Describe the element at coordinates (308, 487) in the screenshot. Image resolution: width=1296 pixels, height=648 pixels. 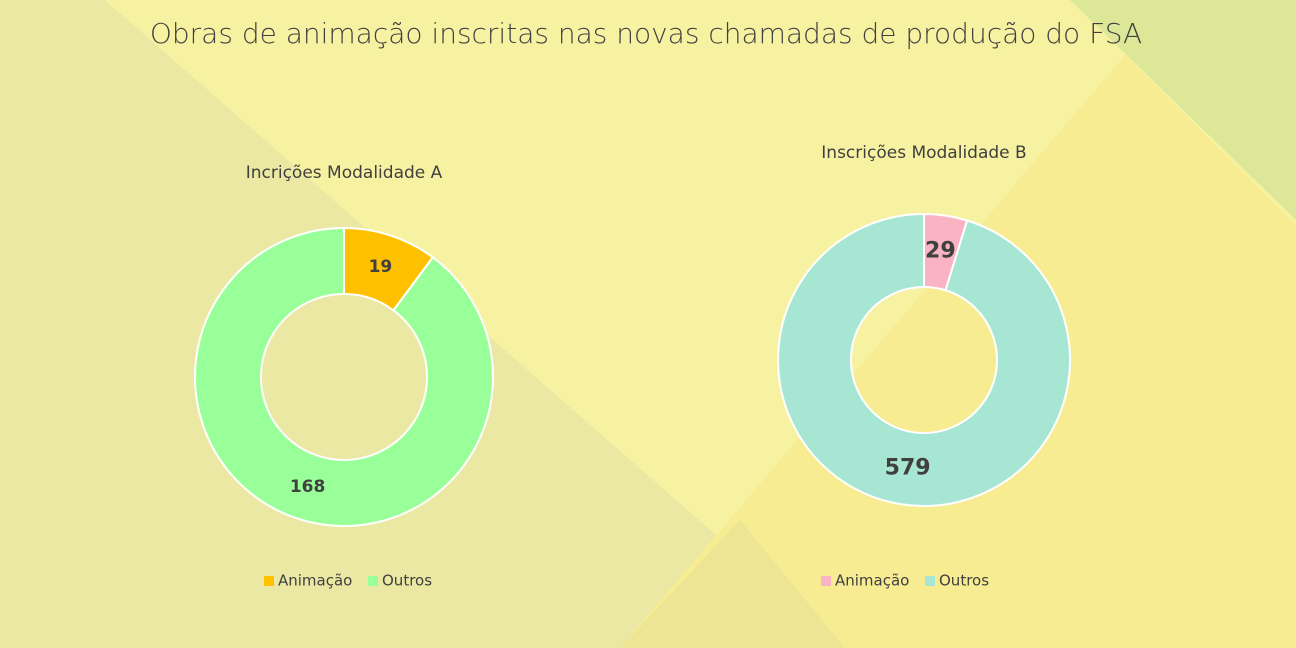
I see `data-label: 168` at that location.